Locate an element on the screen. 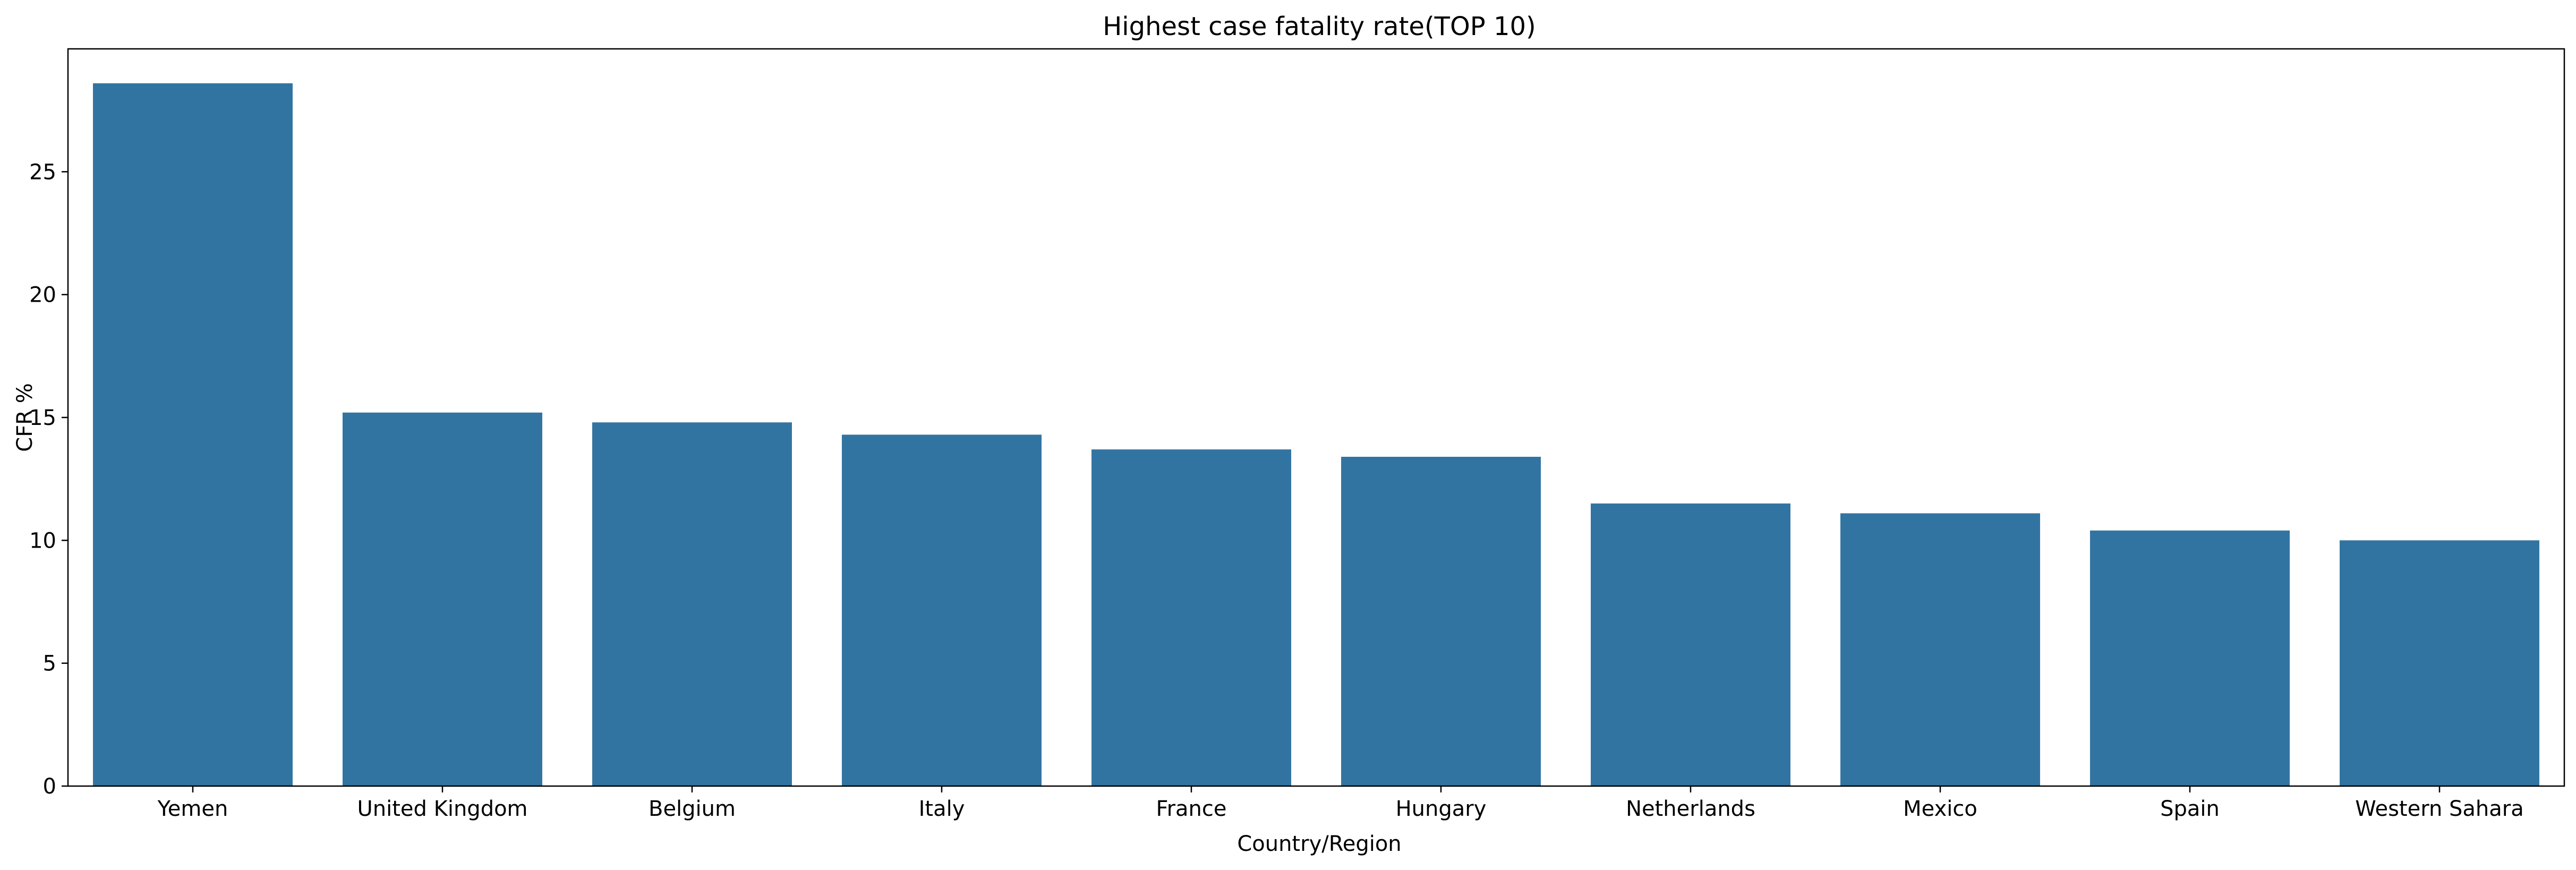 This screenshot has height=870, width=2576. x-axis-label: Country/Region is located at coordinates (1319, 844).